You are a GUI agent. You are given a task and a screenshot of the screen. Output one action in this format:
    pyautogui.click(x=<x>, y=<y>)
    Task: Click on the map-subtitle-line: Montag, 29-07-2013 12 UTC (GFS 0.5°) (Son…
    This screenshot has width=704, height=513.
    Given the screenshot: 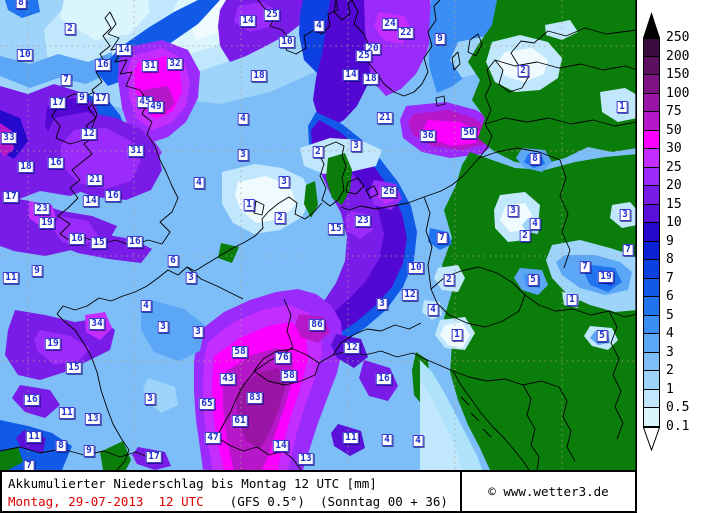 What is the action you would take?
    pyautogui.click(x=231, y=502)
    